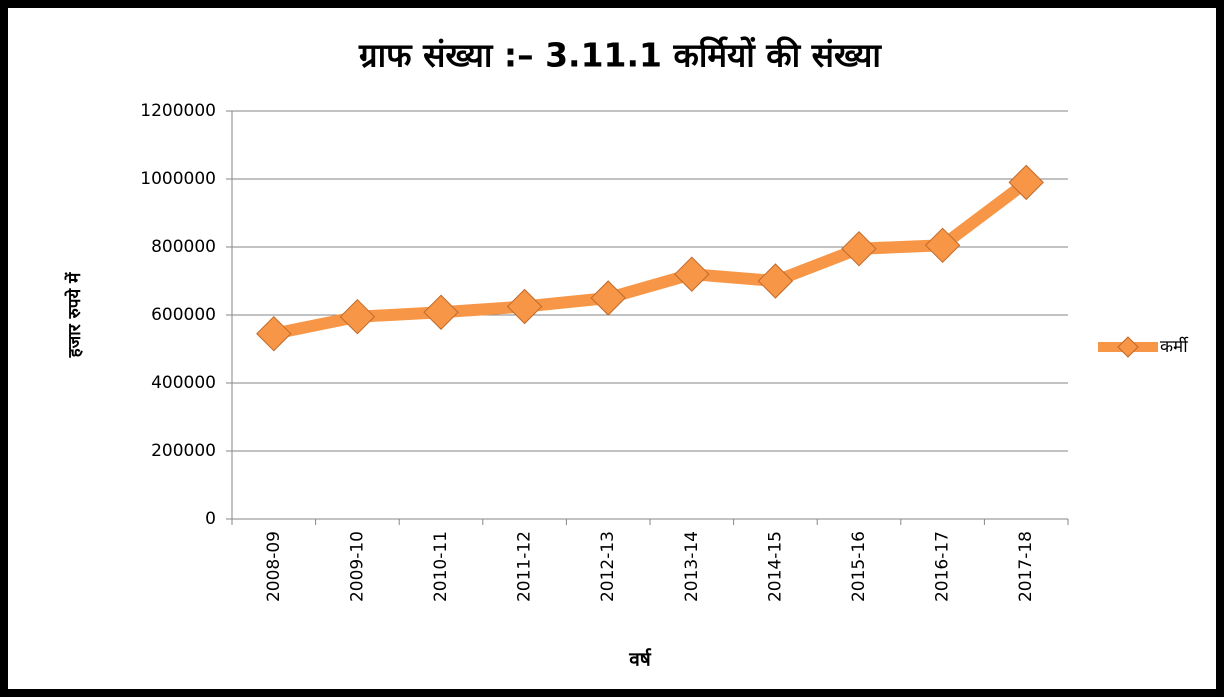 This screenshot has height=697, width=1224. What do you see at coordinates (210, 519) in the screenshot?
I see `y-tick-label: 0` at bounding box center [210, 519].